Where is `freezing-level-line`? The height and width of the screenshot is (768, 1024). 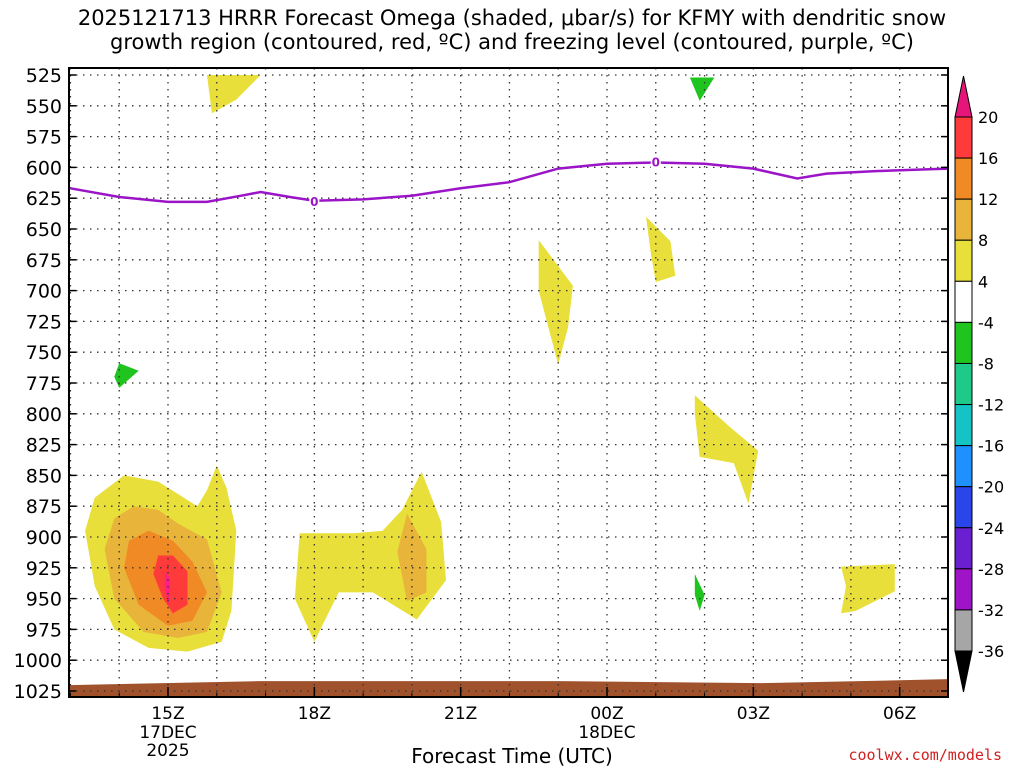
freezing-level-line is located at coordinates (509, 182).